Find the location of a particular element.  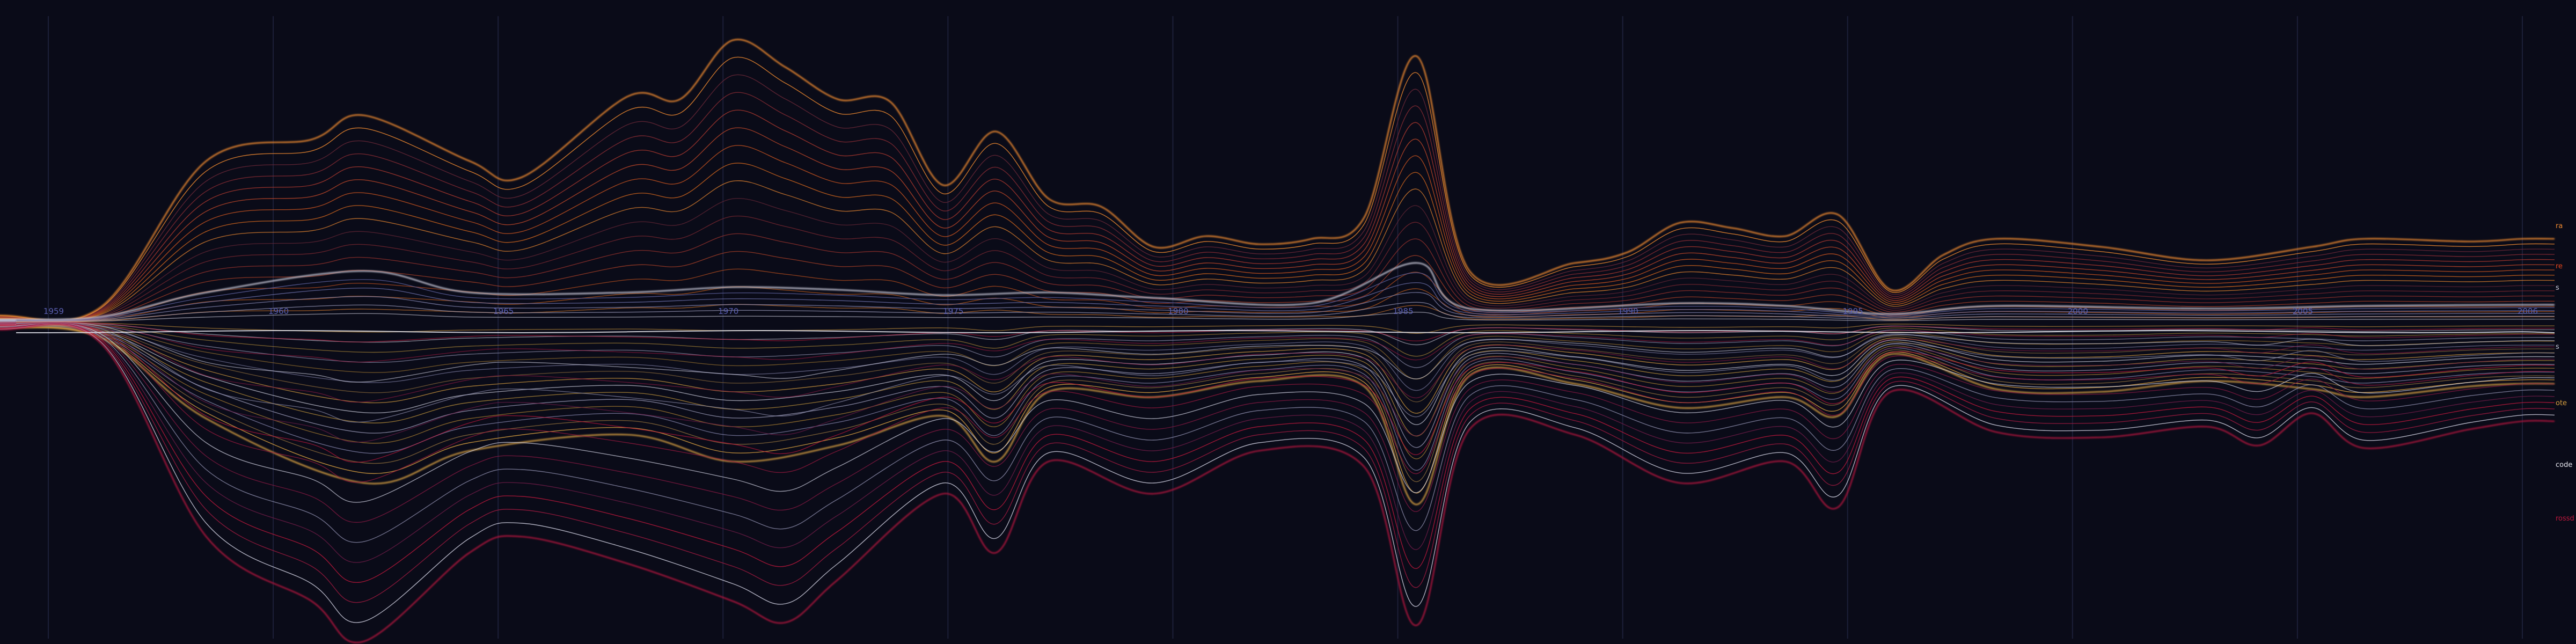

series-end-label: ote is located at coordinates (2561, 403).